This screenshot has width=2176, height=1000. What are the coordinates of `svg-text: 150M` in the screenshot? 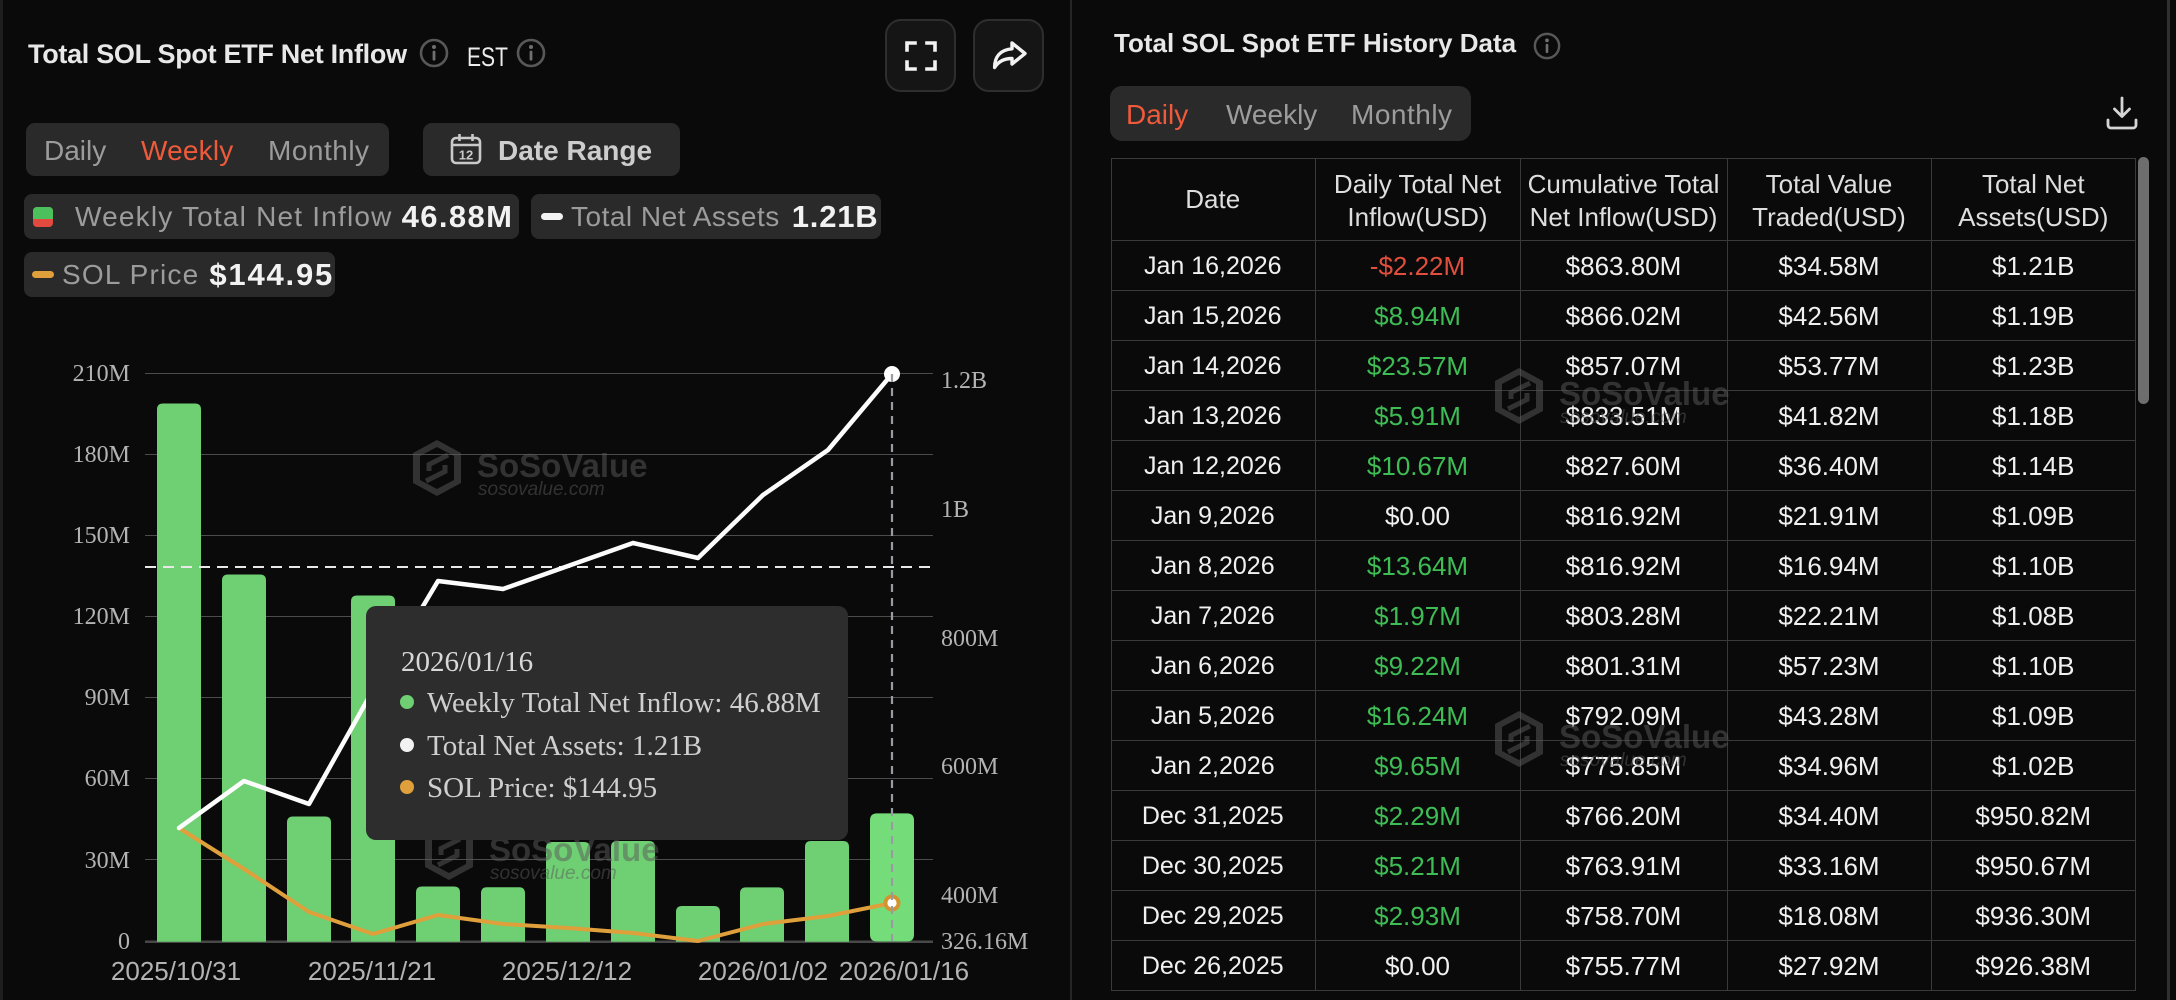 It's located at (101, 536).